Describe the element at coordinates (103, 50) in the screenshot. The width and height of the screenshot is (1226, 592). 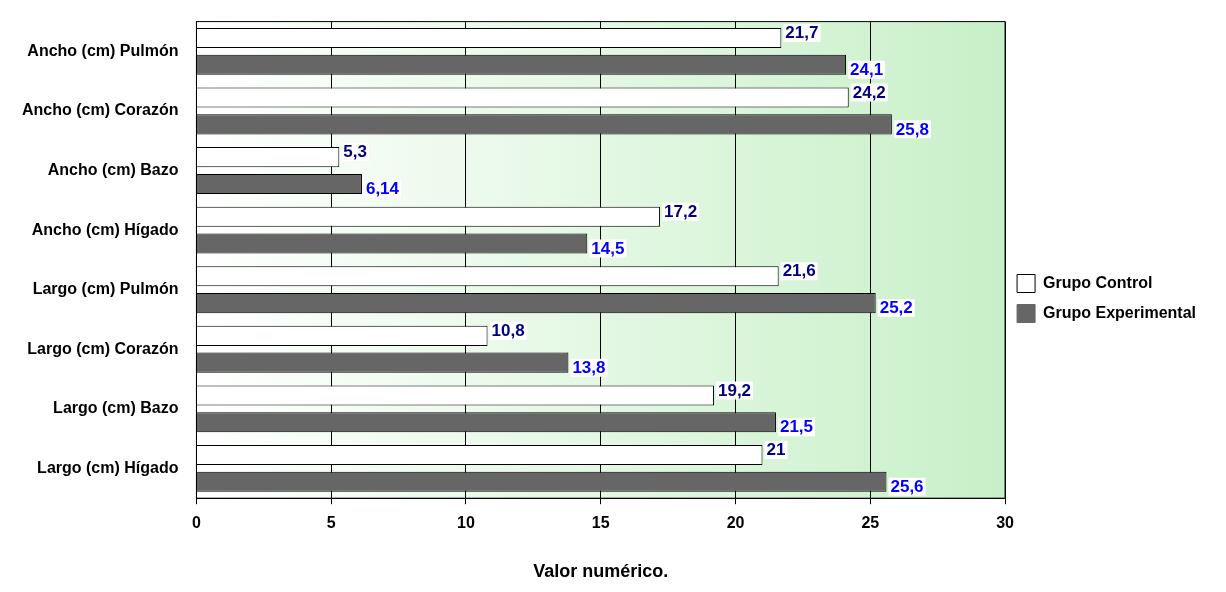
I see `y-tick-label: Ancho (cm) Pulmón` at that location.